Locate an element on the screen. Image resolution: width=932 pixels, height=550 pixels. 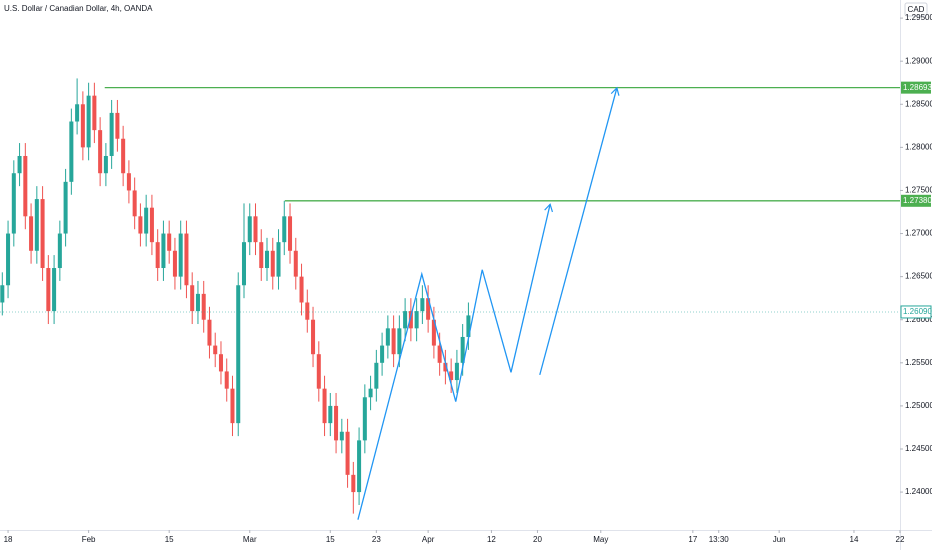
x-tick-label: May is located at coordinates (600, 539).